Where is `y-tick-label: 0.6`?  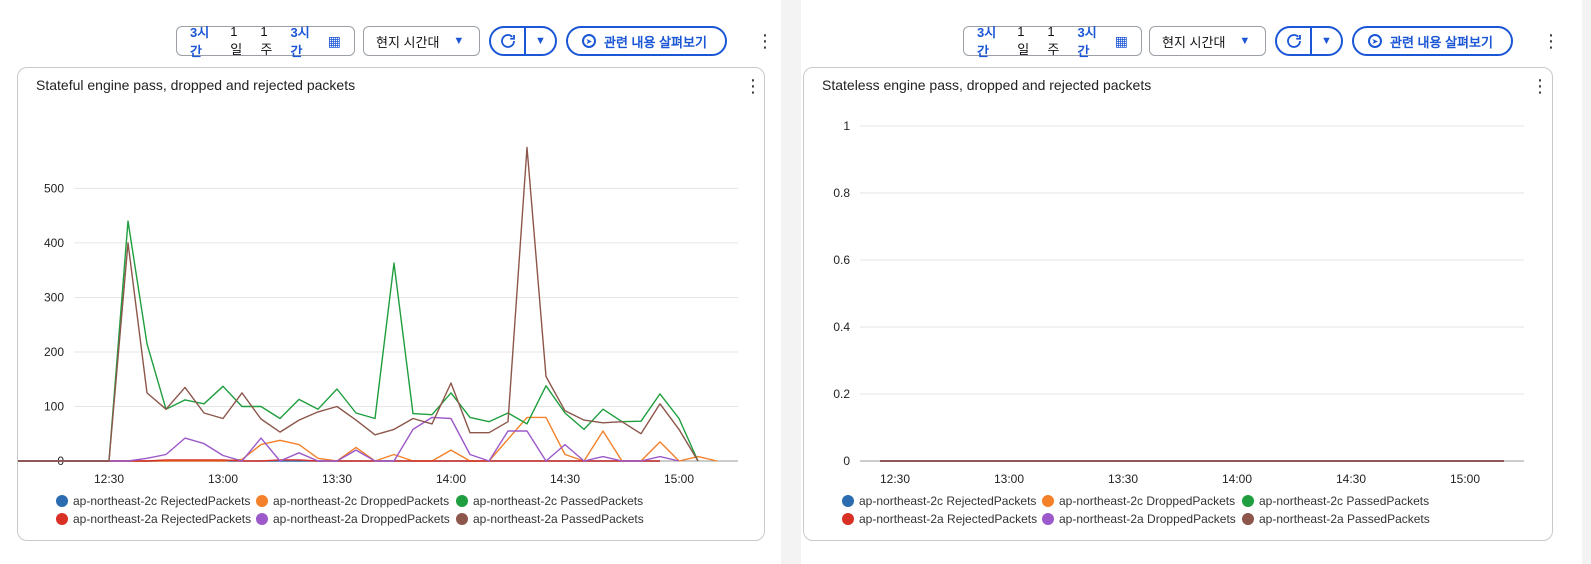
y-tick-label: 0.6 is located at coordinates (841, 260).